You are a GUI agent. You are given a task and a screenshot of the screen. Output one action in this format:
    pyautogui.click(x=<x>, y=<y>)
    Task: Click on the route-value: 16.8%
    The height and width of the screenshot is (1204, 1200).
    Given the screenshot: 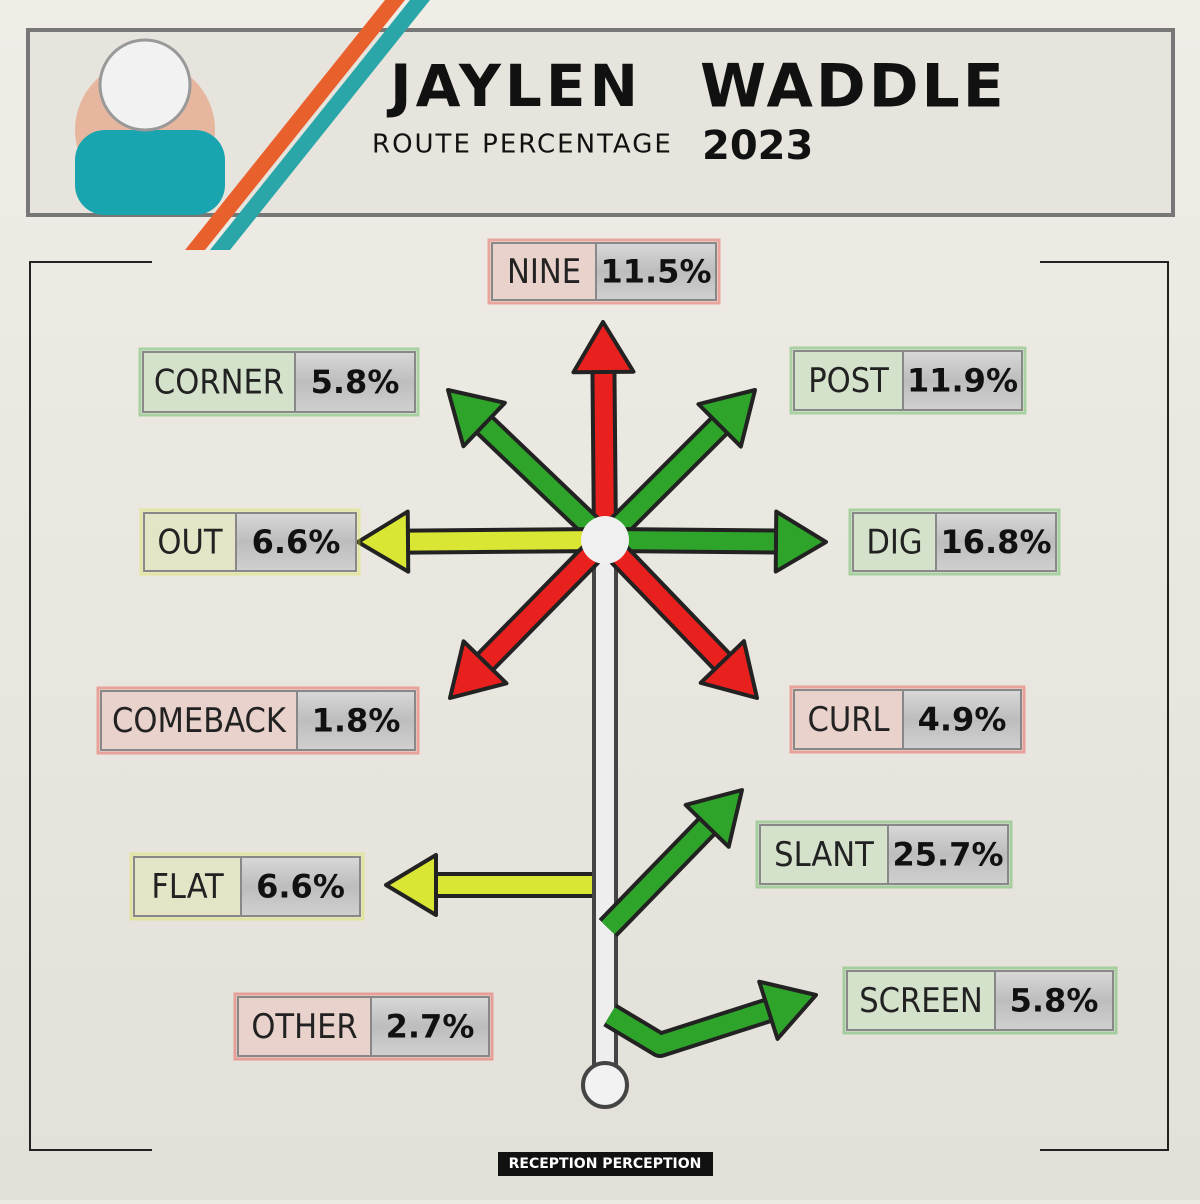 What is the action you would take?
    pyautogui.click(x=995, y=542)
    